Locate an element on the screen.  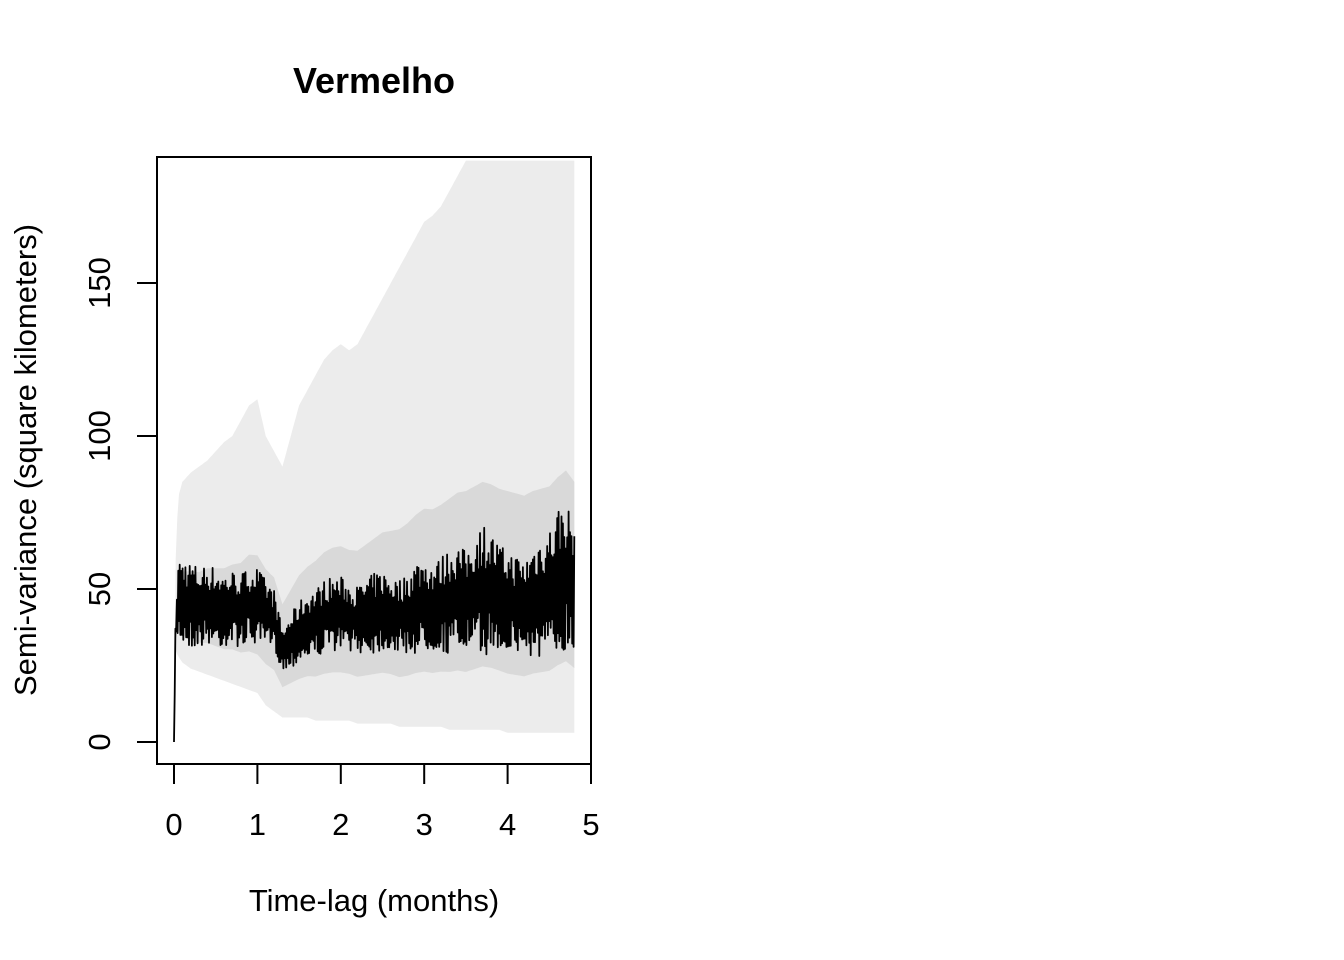
semivariance-series-line is located at coordinates (374, 626).